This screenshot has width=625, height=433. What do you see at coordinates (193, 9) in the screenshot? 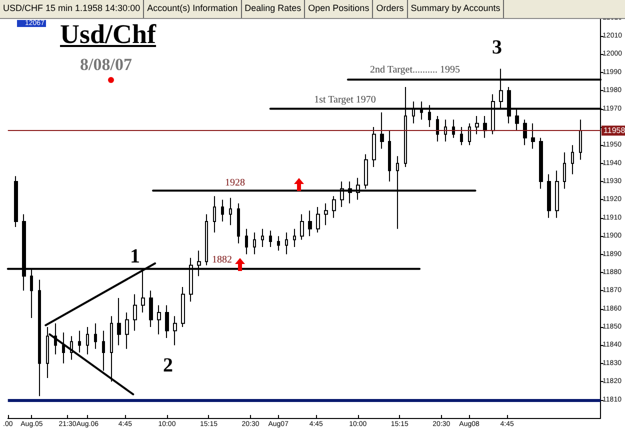
I see `text: Account(s) Information` at bounding box center [193, 9].